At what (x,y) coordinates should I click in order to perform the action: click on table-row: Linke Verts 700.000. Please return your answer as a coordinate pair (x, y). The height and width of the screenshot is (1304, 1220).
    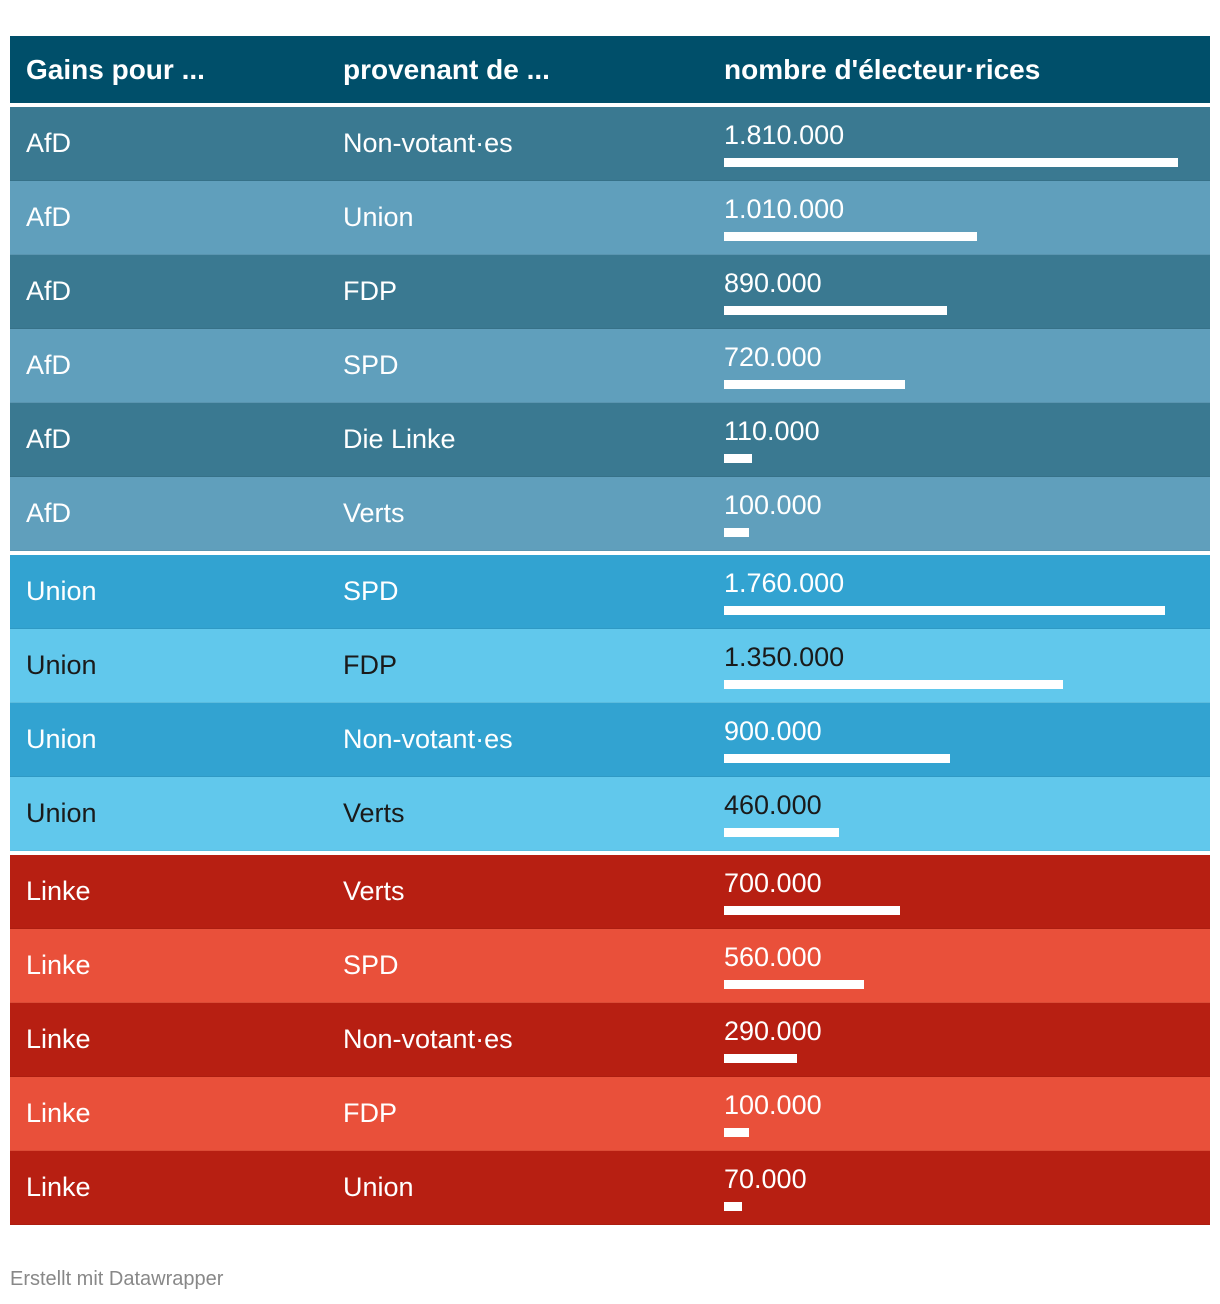
    Looking at the image, I should click on (610, 892).